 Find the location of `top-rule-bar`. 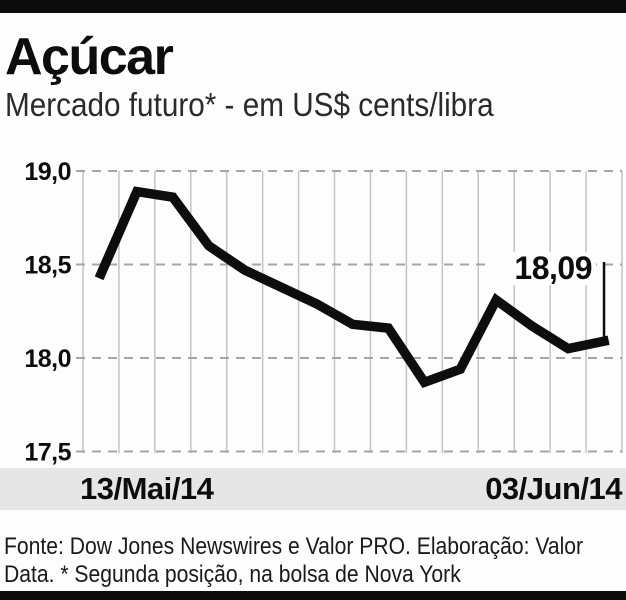

top-rule-bar is located at coordinates (313, 6).